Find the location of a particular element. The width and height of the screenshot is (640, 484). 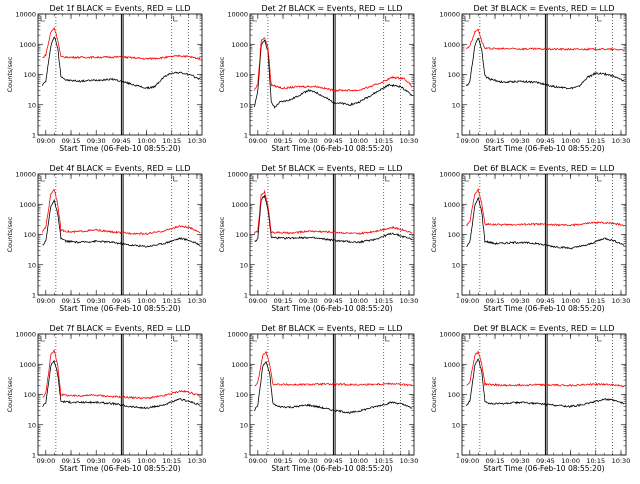

panel-title: Det 7f BLACK = Events, RED = LLD is located at coordinates (119, 328).